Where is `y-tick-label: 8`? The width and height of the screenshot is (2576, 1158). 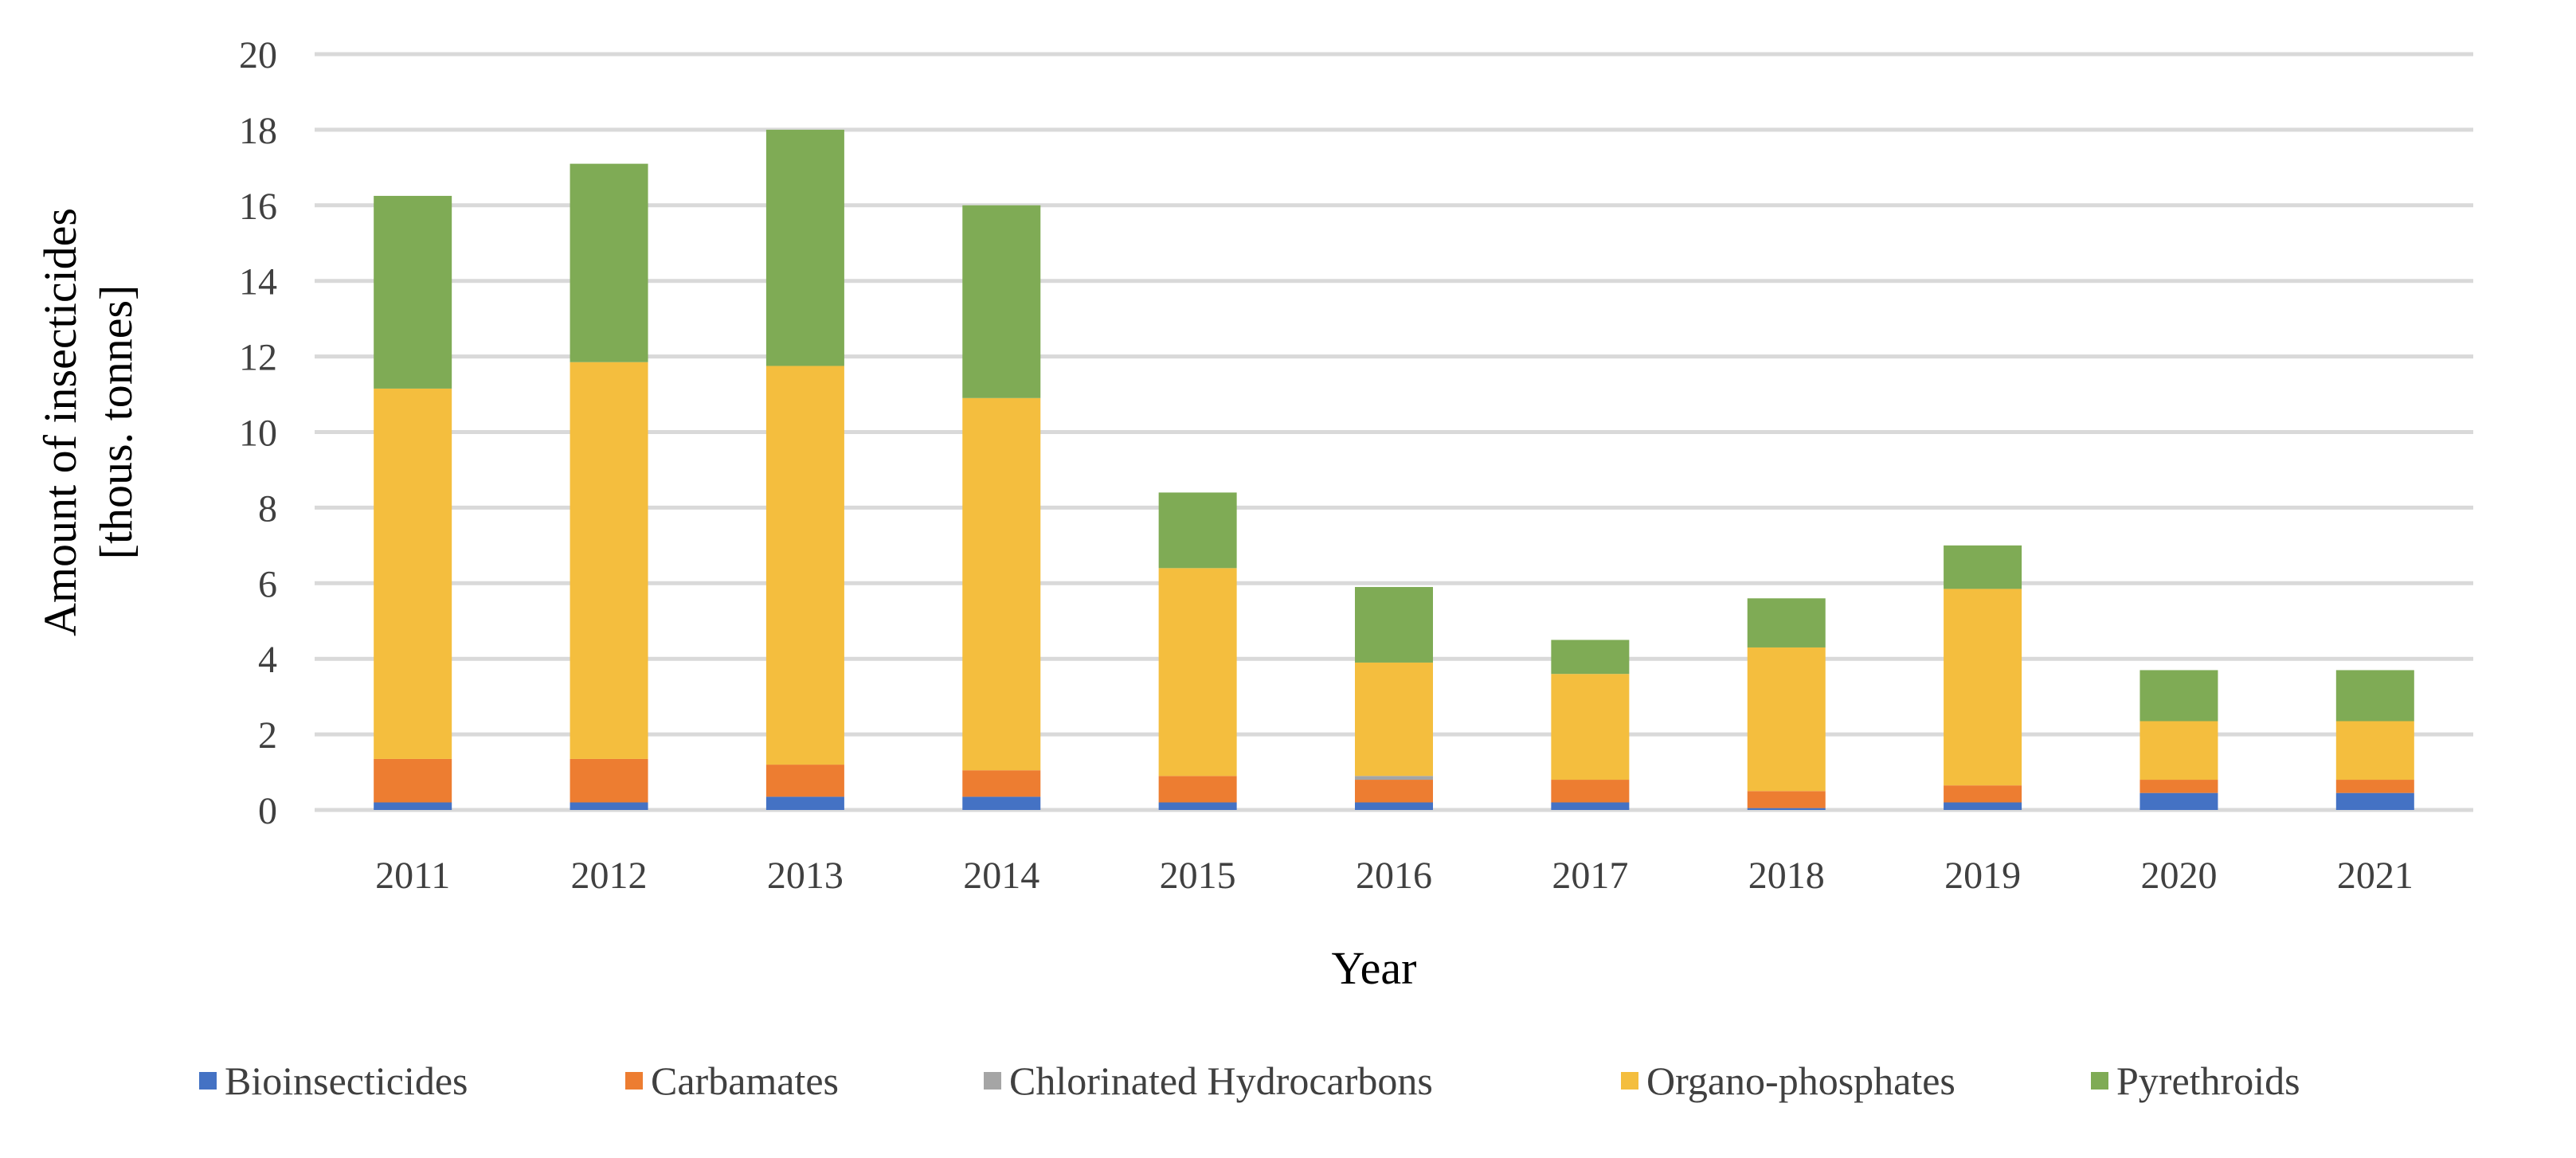 y-tick-label: 8 is located at coordinates (267, 508).